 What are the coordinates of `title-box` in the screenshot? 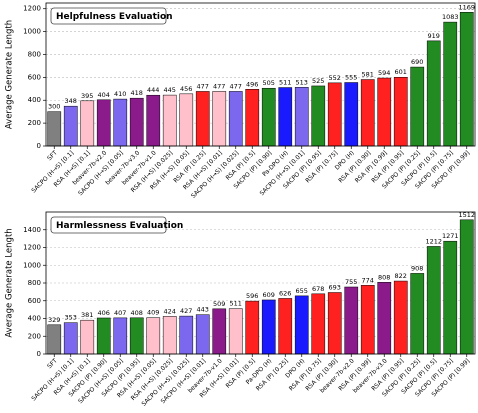 It's located at (108, 225).